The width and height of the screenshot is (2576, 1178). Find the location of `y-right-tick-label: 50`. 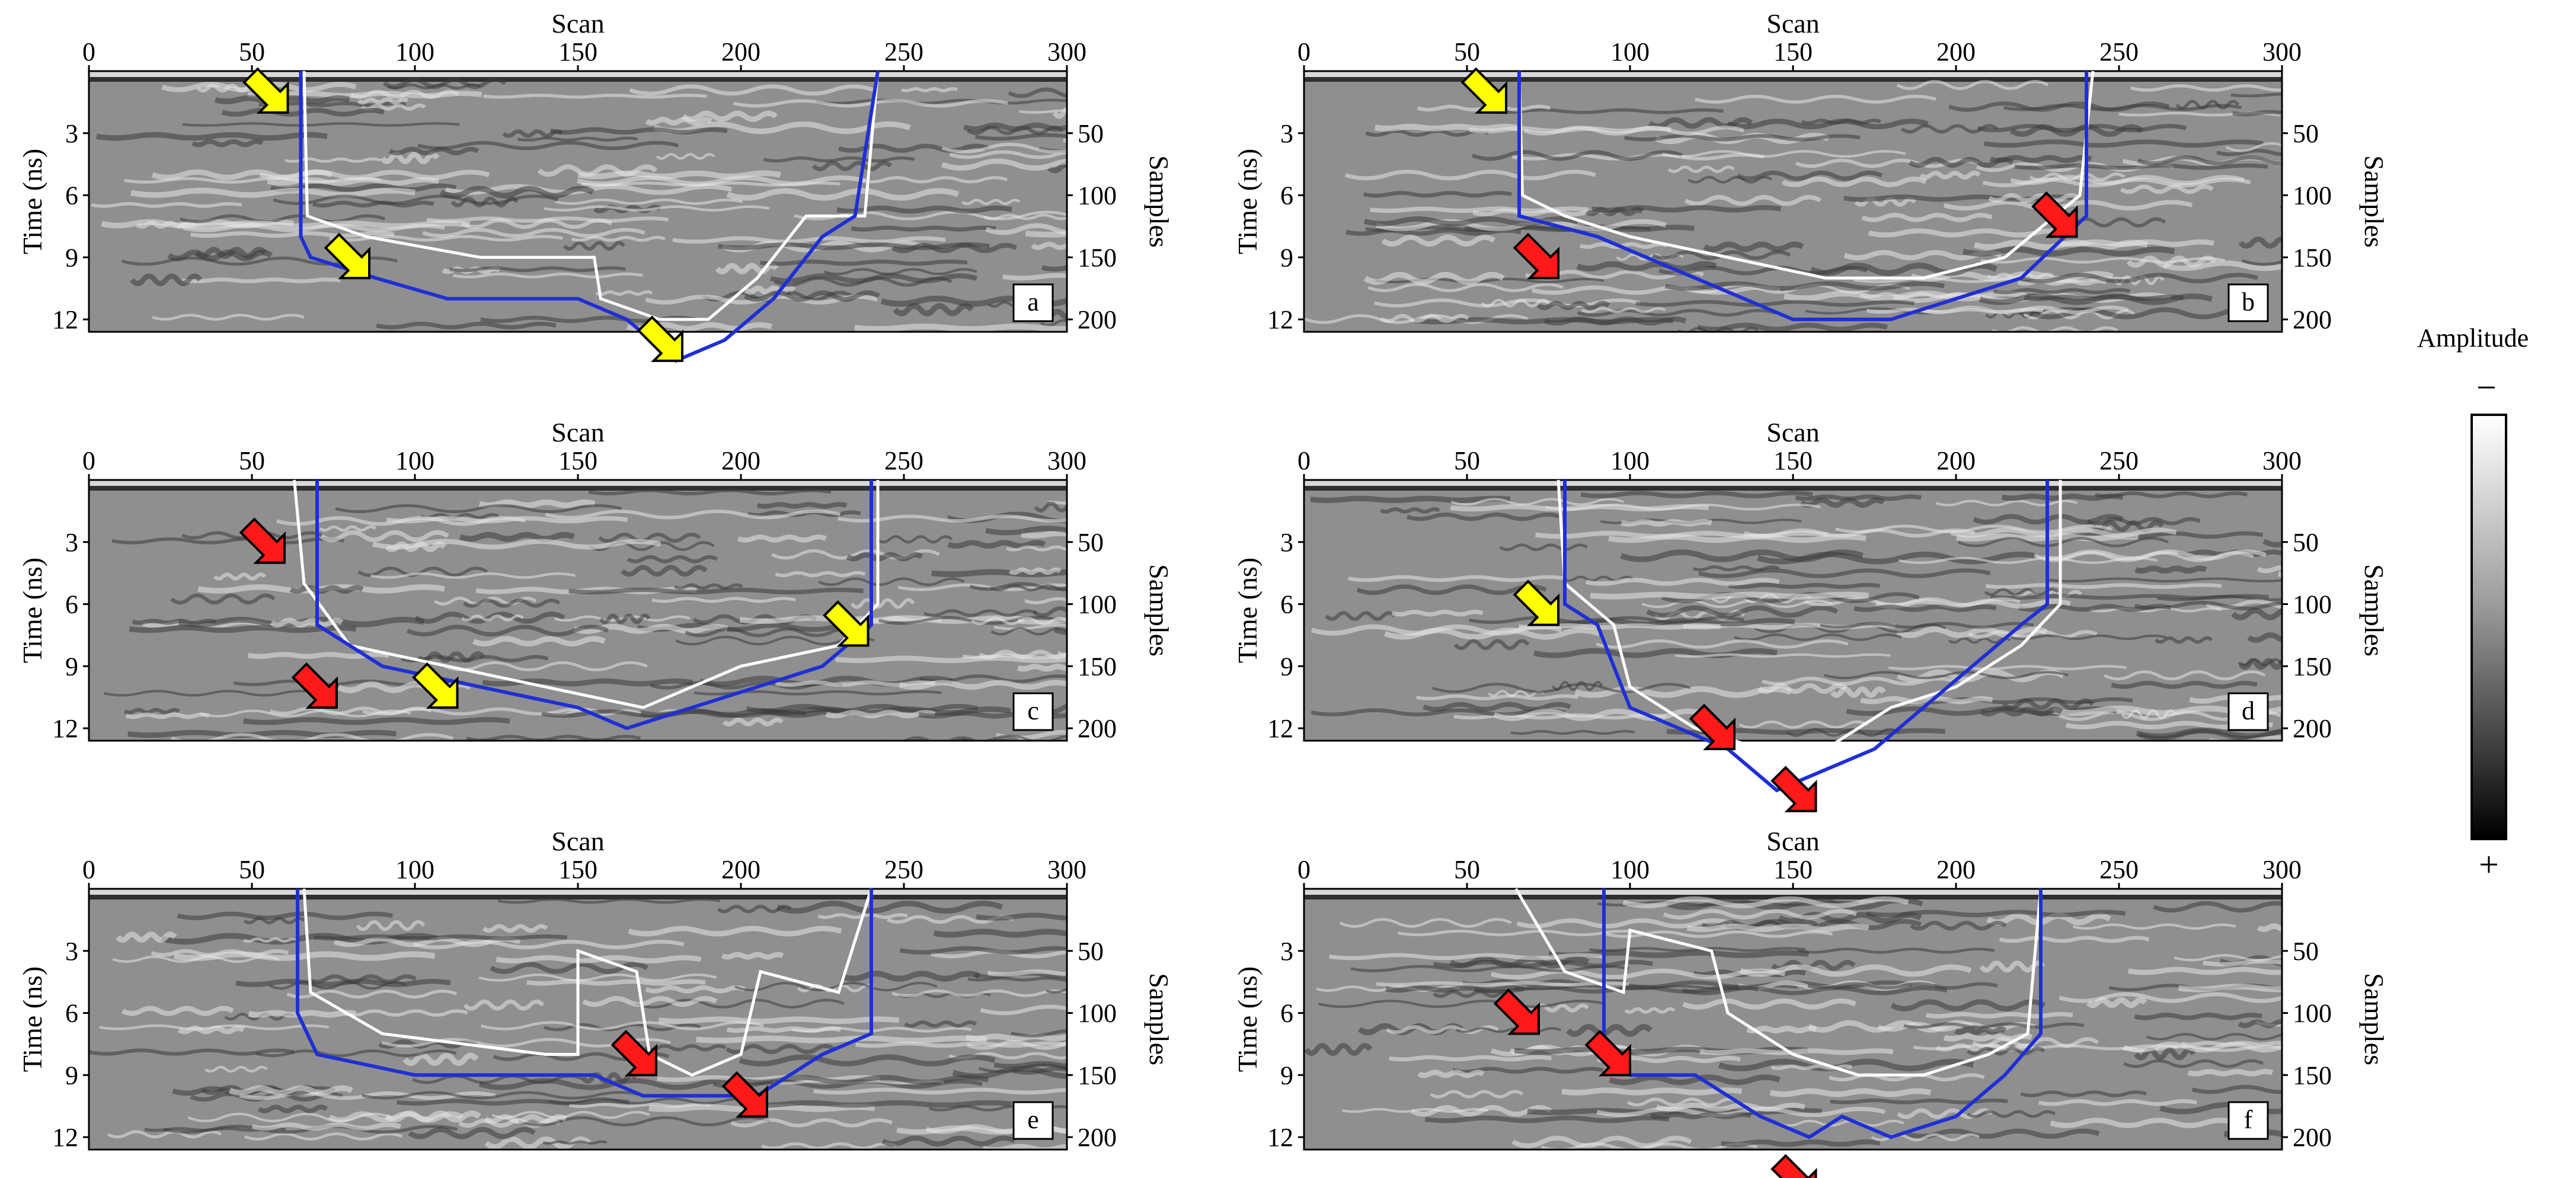

y-right-tick-label: 50 is located at coordinates (2306, 542).